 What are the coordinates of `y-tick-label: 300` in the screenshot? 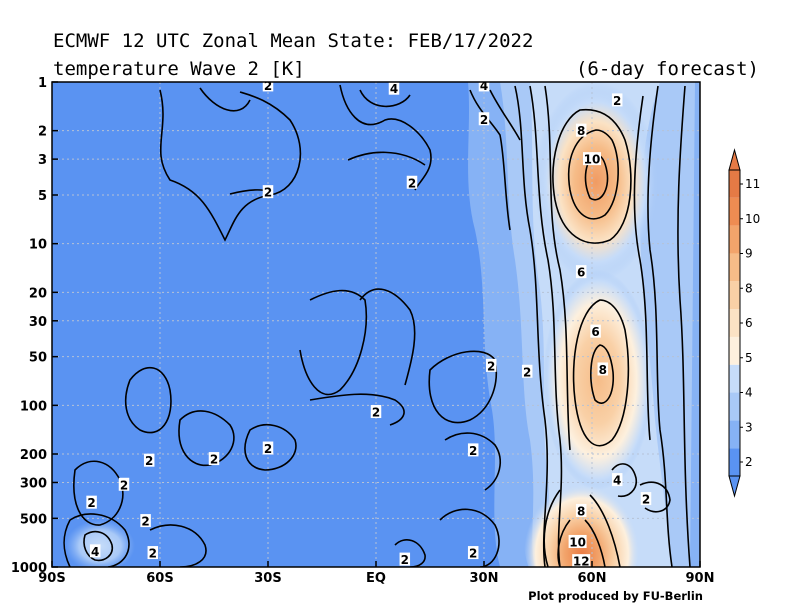 It's located at (33, 483).